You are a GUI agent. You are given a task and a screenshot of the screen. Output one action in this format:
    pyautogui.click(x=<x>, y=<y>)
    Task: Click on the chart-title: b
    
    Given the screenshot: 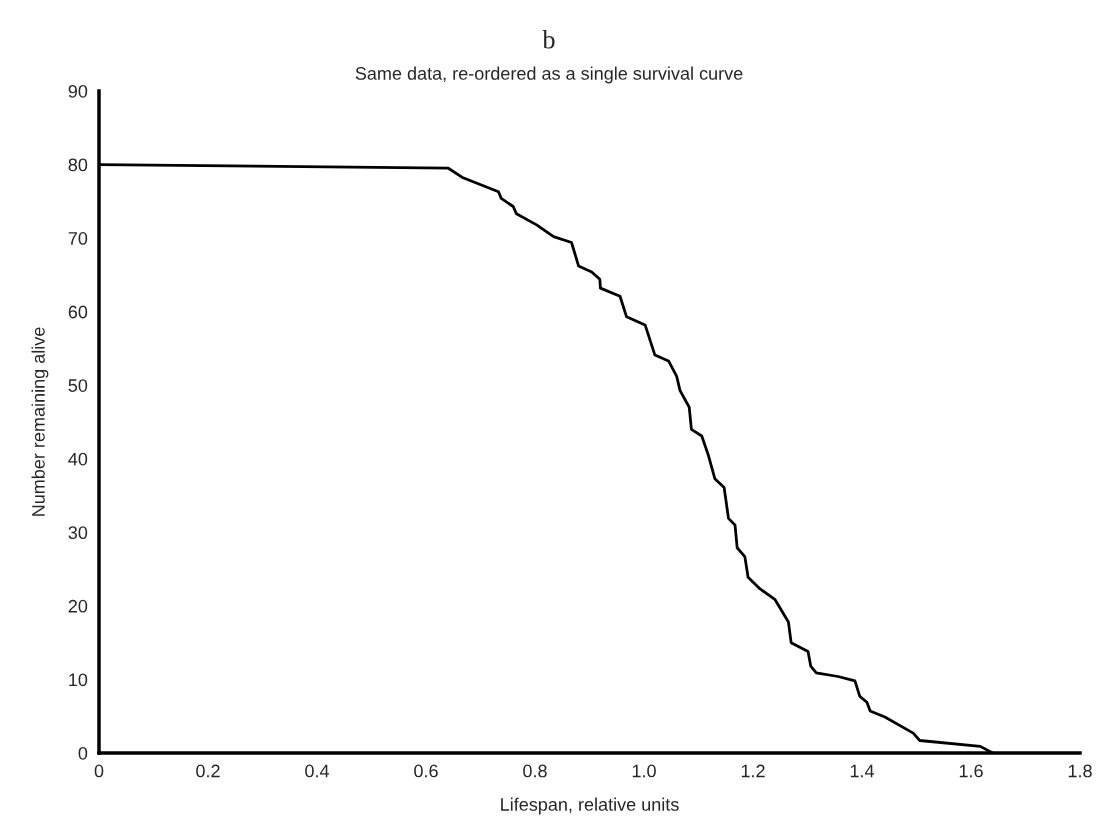 What is the action you would take?
    pyautogui.click(x=548, y=39)
    